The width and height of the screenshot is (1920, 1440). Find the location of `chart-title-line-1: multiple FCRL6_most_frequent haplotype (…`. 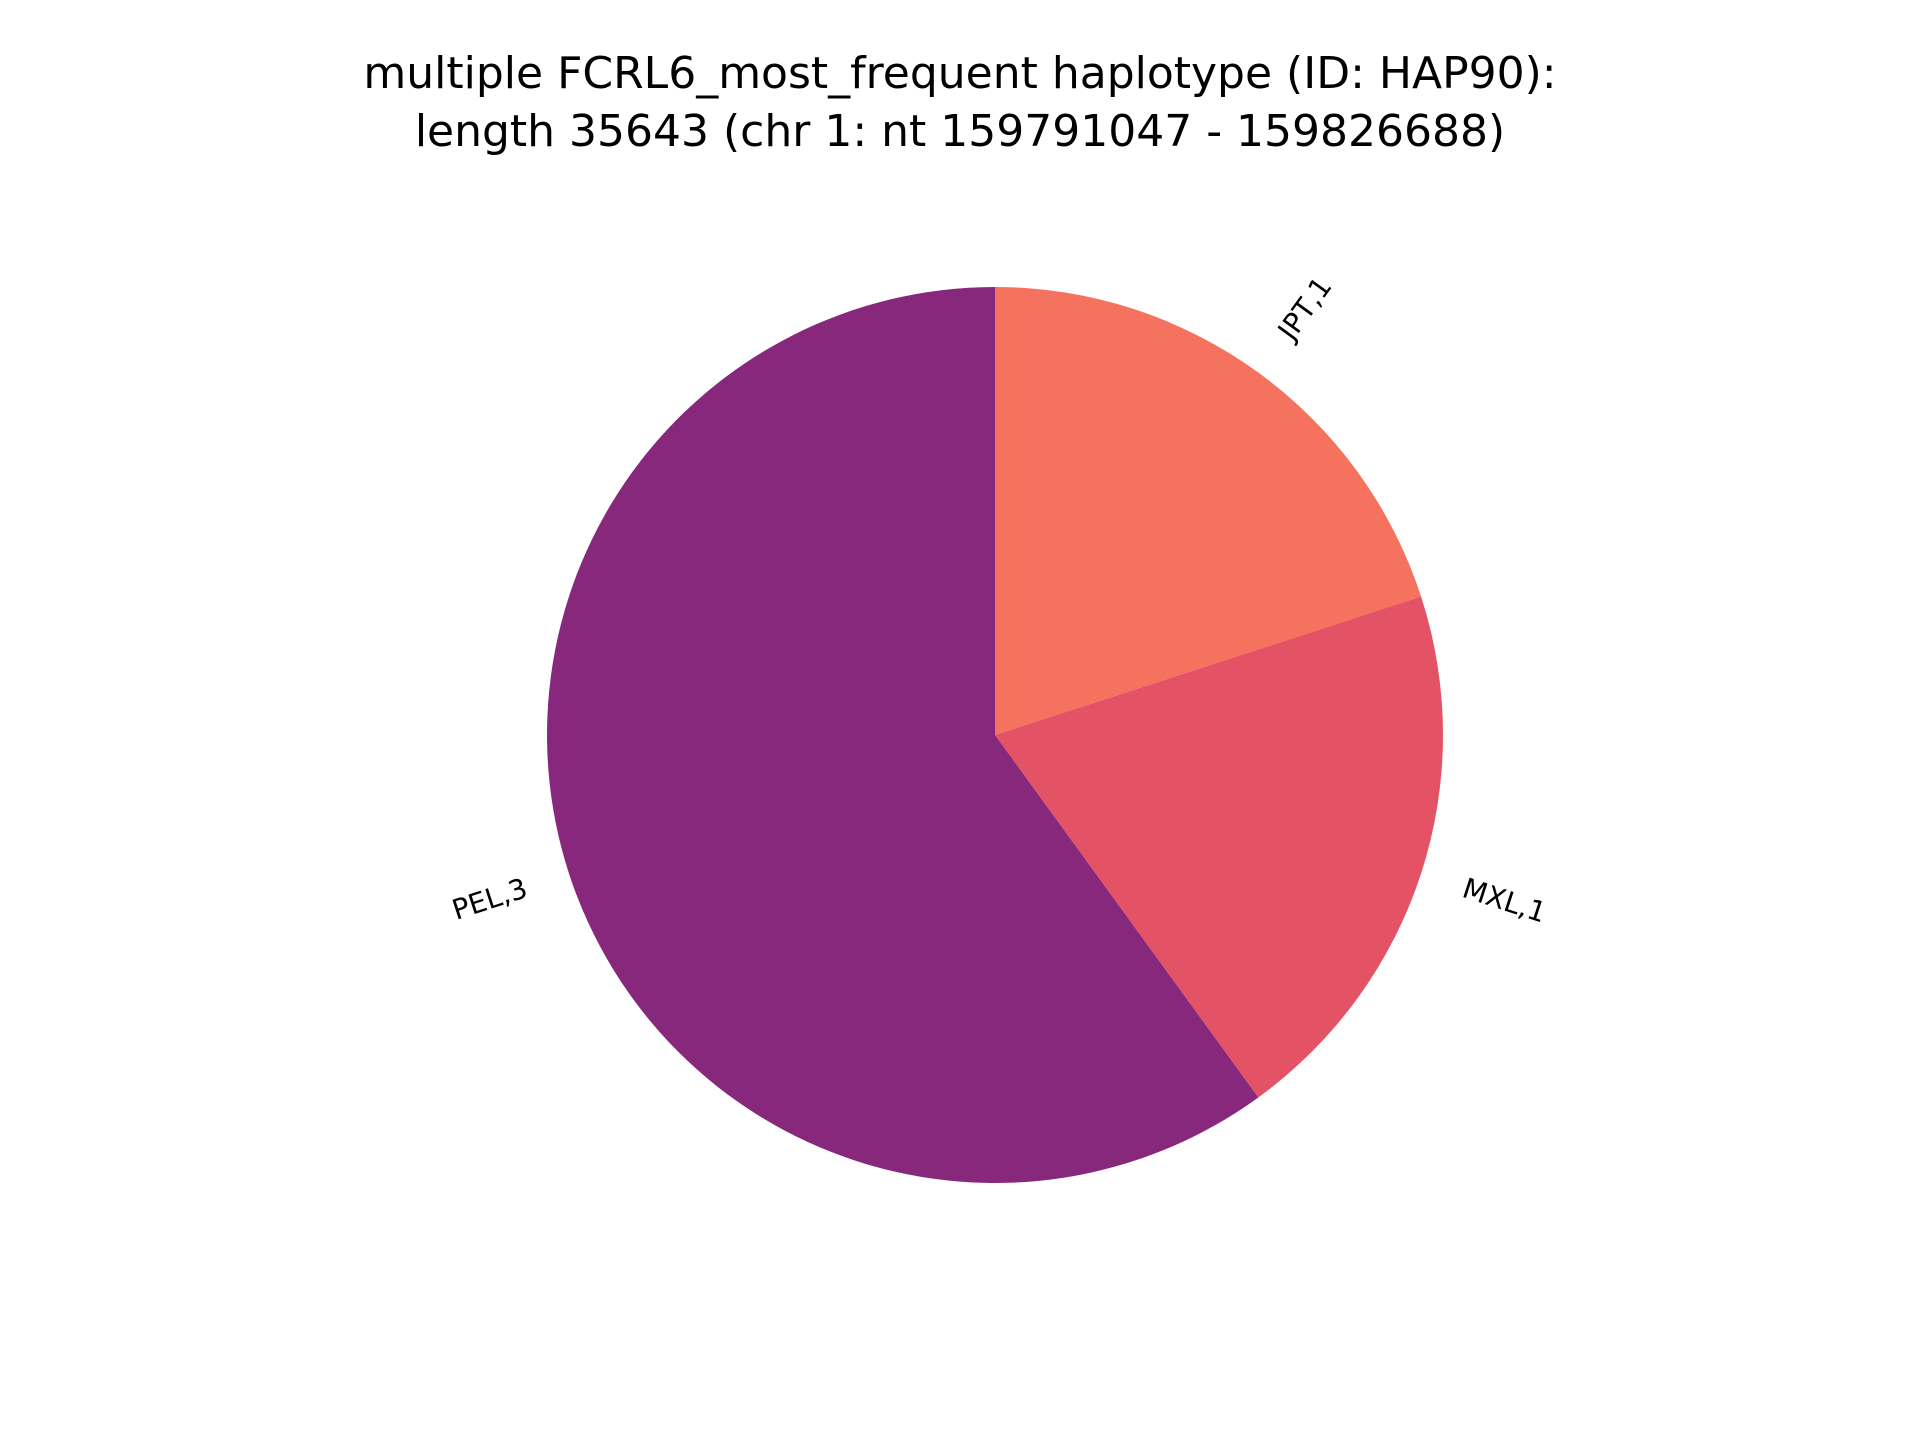

chart-title-line-1: multiple FCRL6_most_frequent haplotype (… is located at coordinates (960, 73).